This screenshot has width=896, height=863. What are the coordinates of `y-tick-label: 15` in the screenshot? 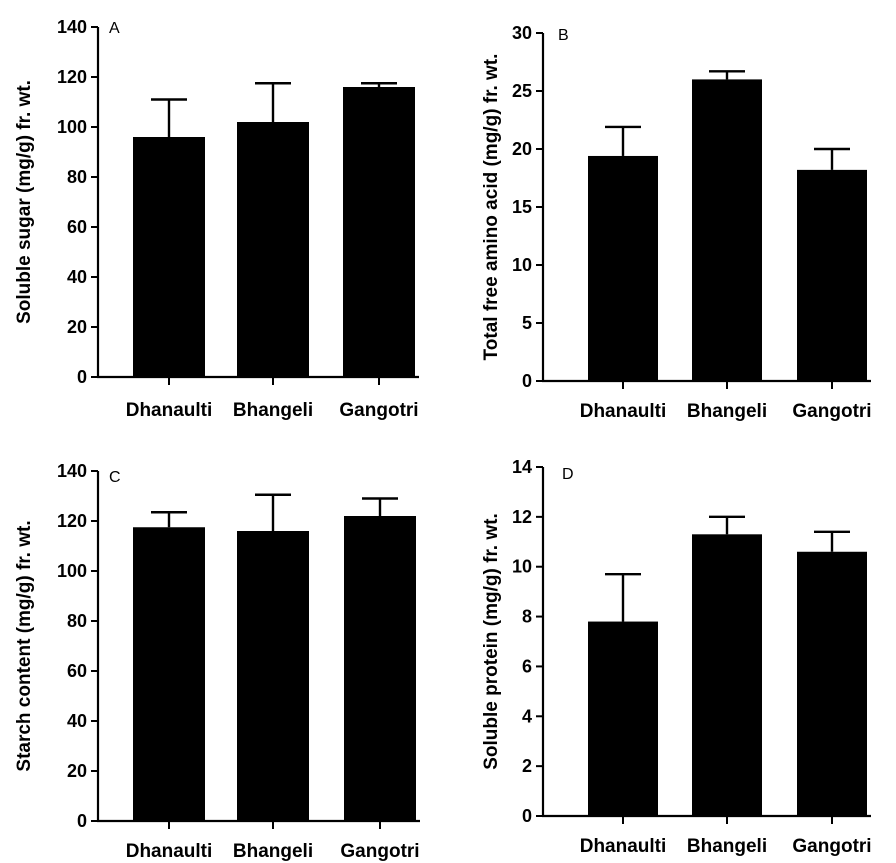 It's located at (522, 207).